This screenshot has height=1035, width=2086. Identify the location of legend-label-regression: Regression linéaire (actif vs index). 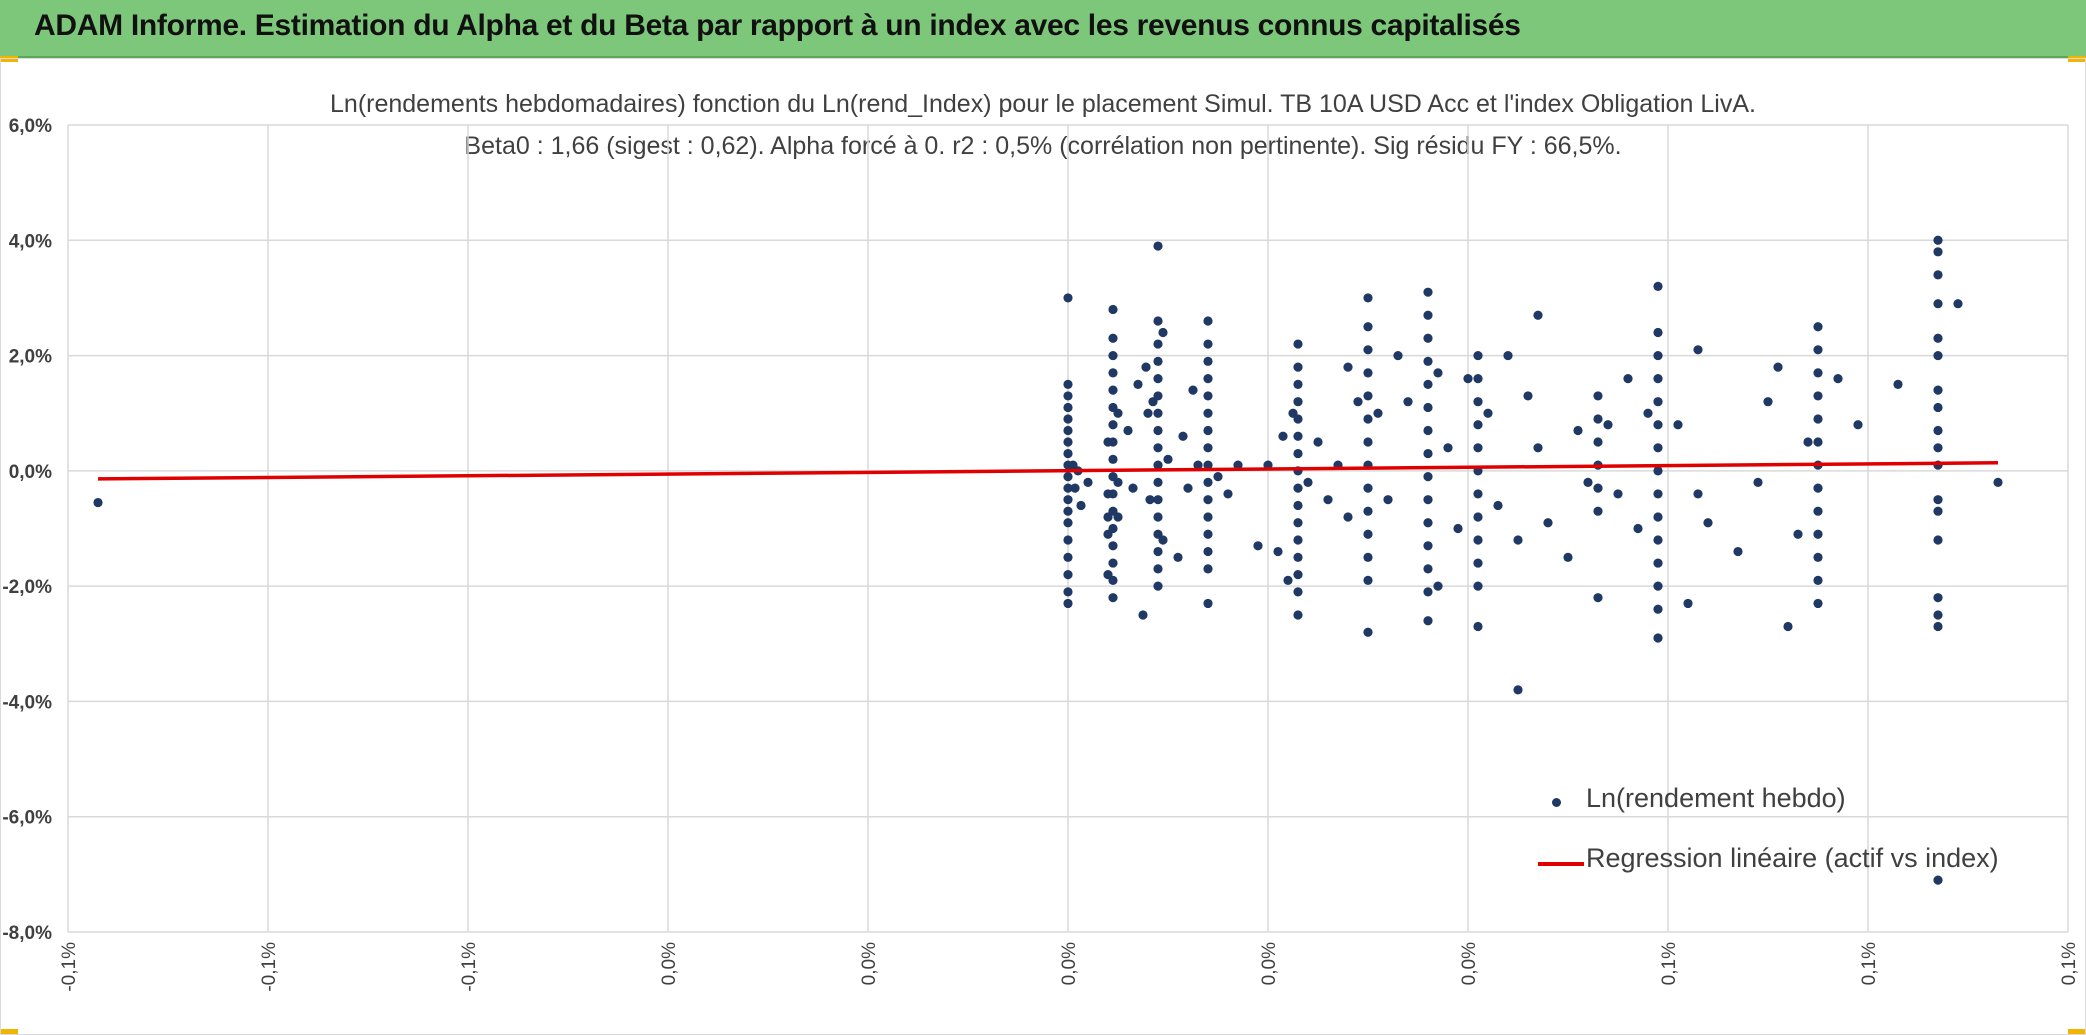
(1792, 858).